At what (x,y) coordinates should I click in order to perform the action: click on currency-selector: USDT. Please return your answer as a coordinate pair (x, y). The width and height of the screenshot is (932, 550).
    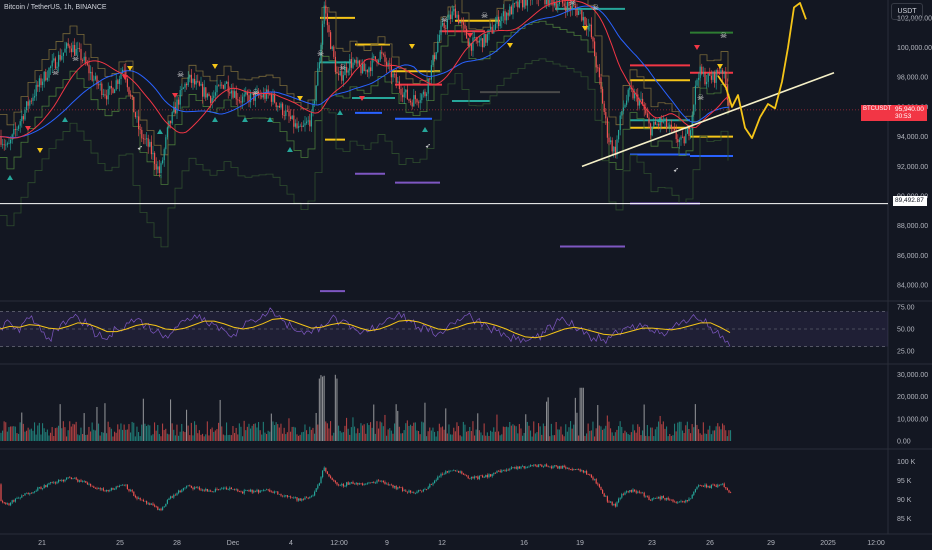
    Looking at the image, I should click on (907, 11).